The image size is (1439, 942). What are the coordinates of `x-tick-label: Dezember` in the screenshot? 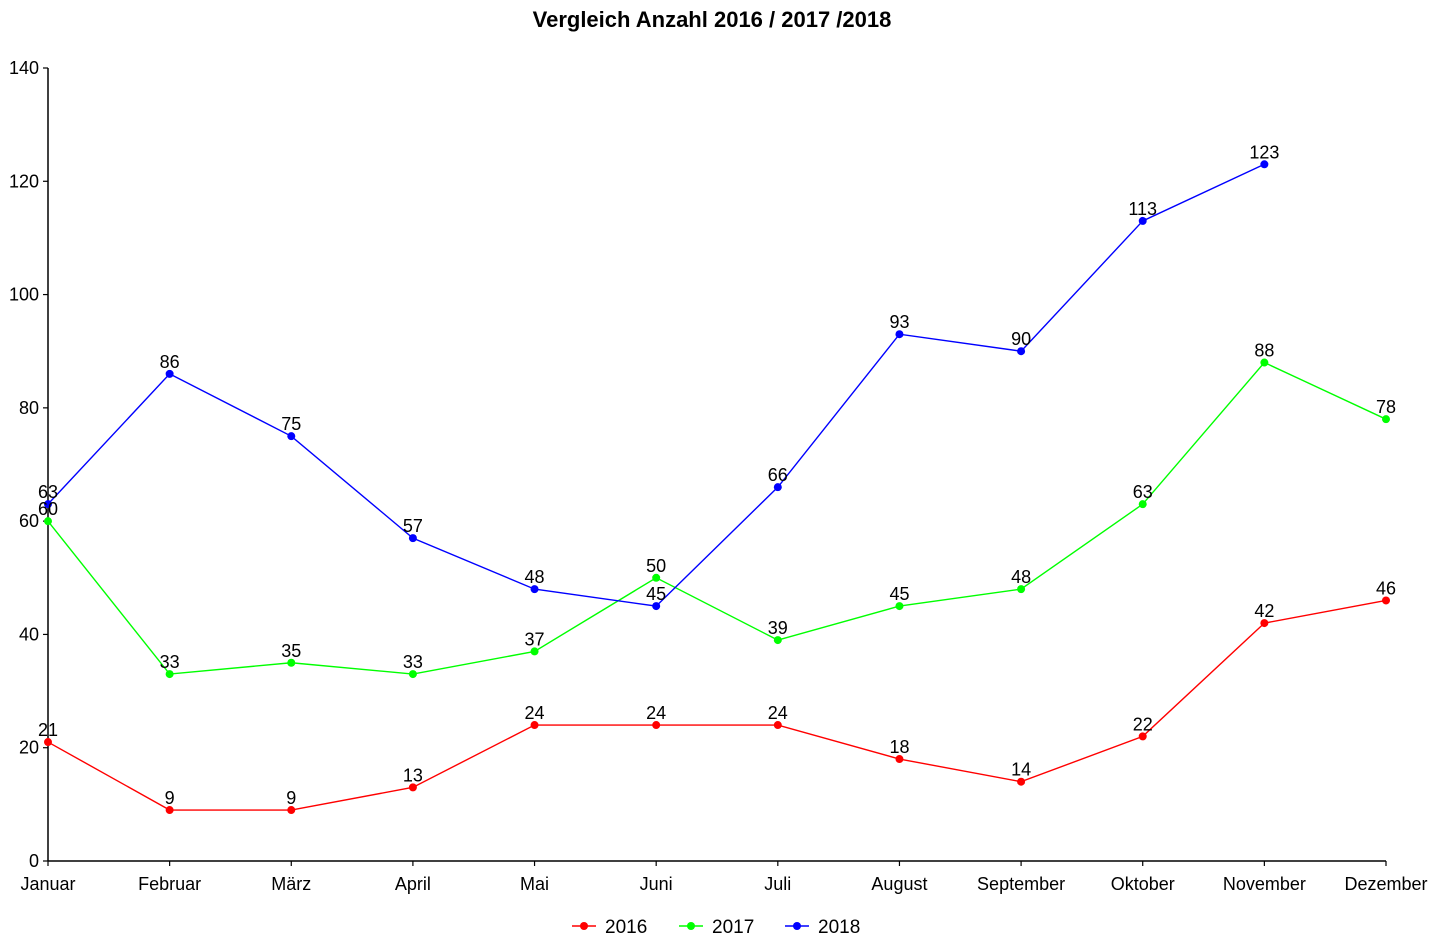 It's located at (1385, 884).